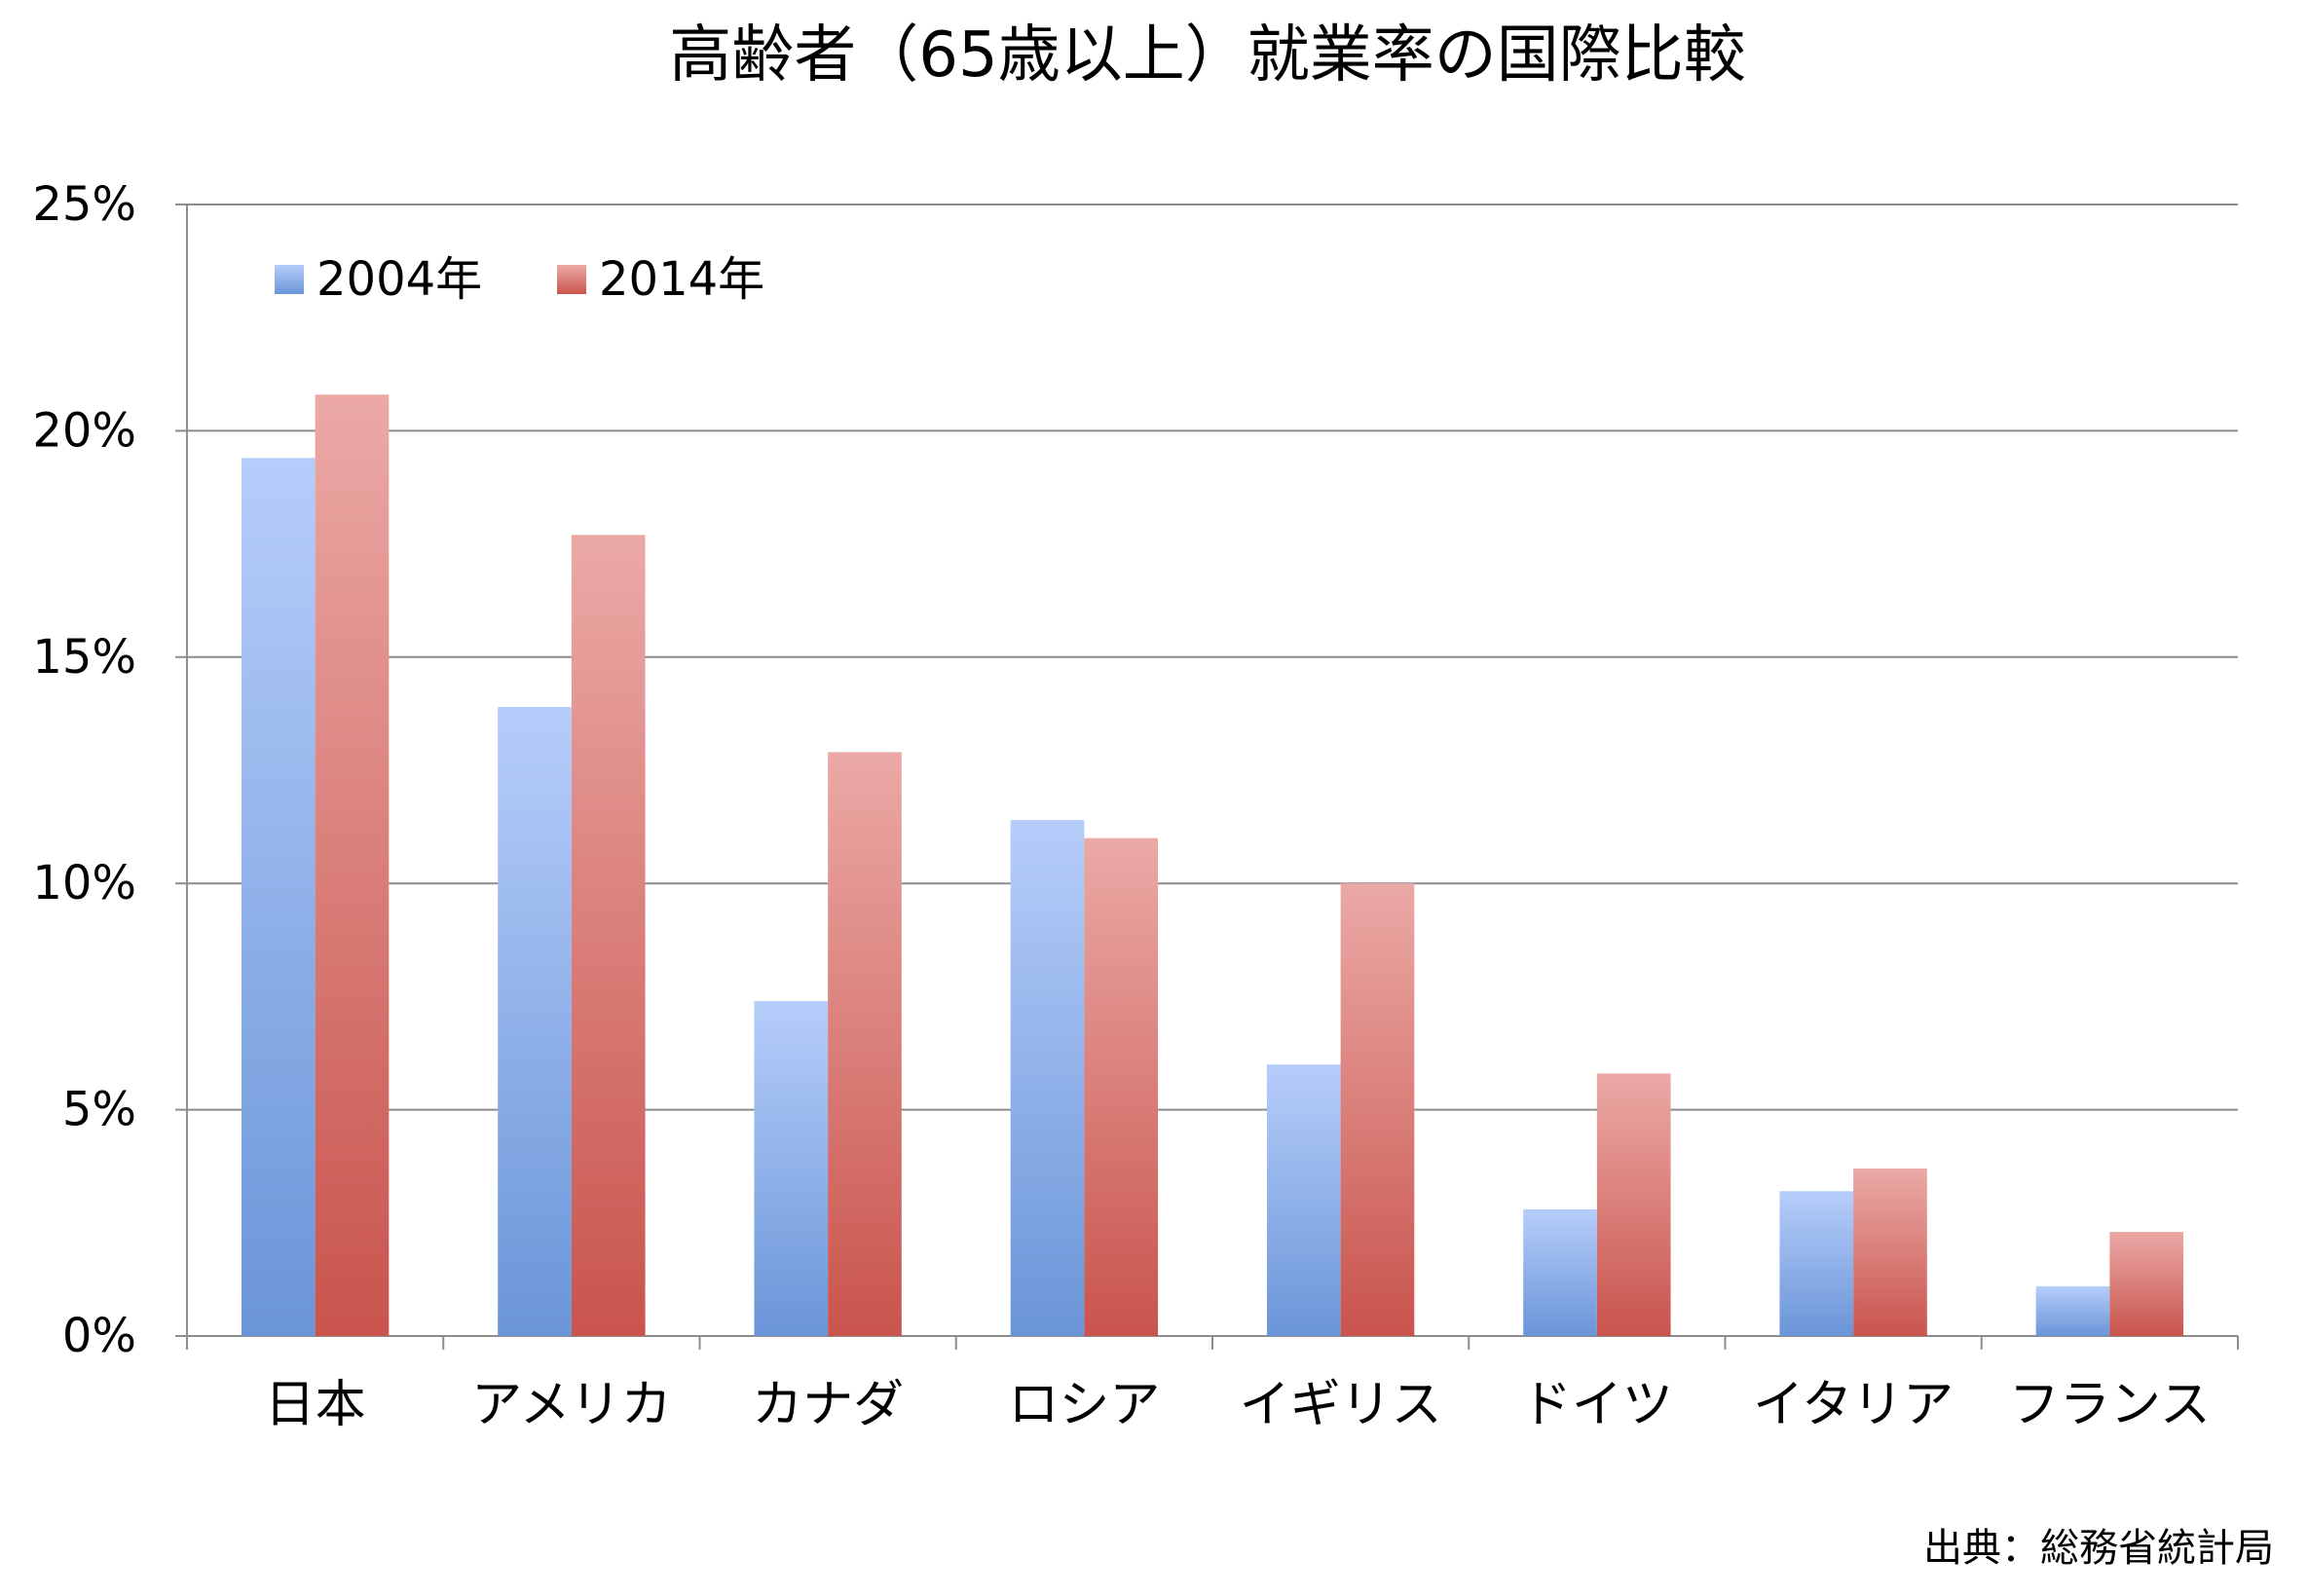 The width and height of the screenshot is (2308, 1596). I want to click on chart-title: 高齢者（65歳以上）就業率の国際比較, so click(1207, 56).